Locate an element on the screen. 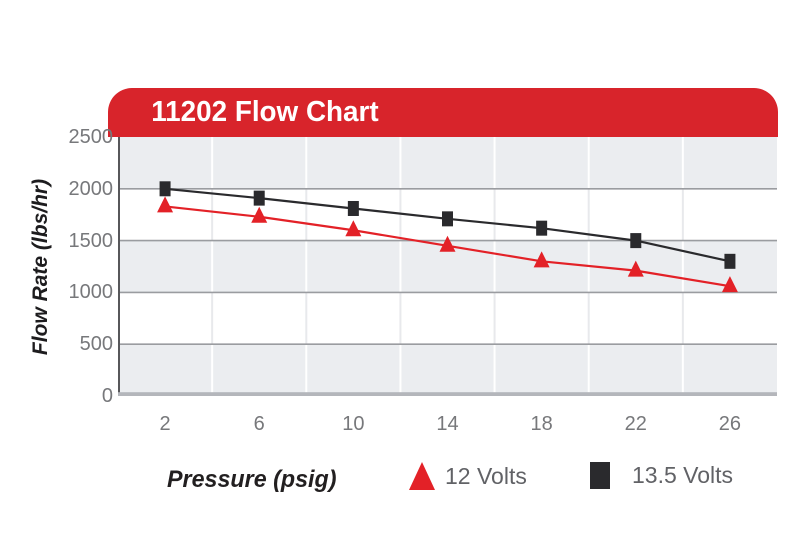 This screenshot has height=554, width=800. y-tick-label: 1000 is located at coordinates (91, 292).